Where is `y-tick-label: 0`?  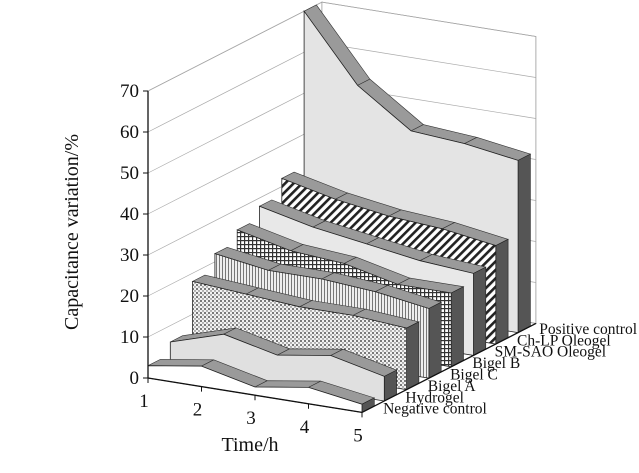 y-tick-label: 0 is located at coordinates (135, 378).